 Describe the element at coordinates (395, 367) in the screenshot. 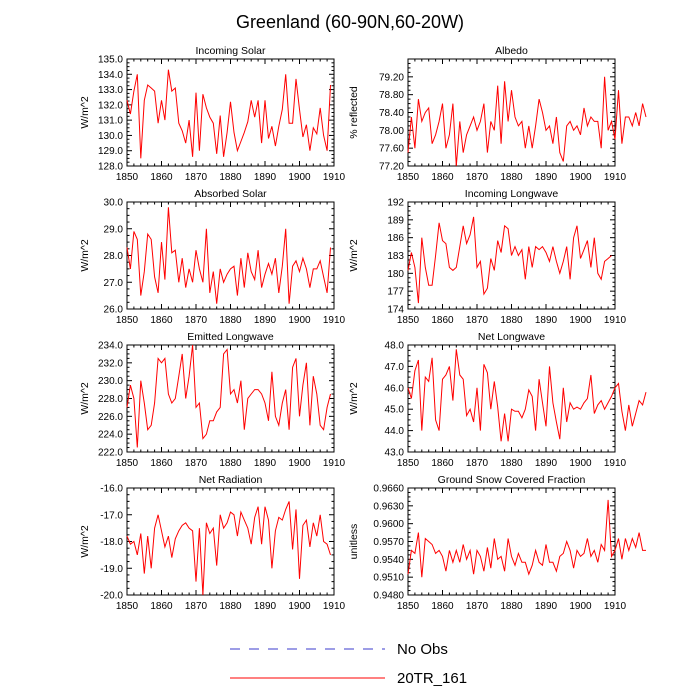

I see `y-tick-label: 47.0` at that location.